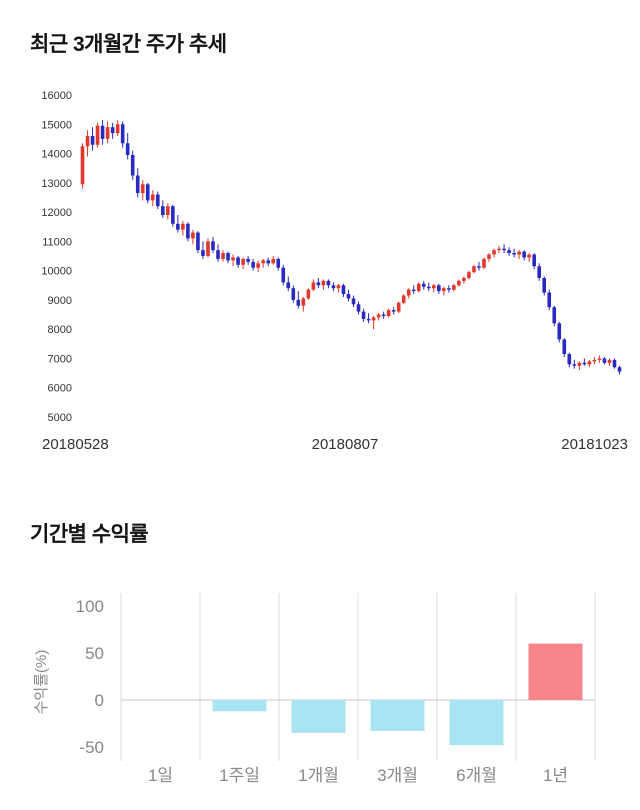 This screenshot has height=810, width=640. What do you see at coordinates (345, 444) in the screenshot?
I see `svg-text: 20180807` at bounding box center [345, 444].